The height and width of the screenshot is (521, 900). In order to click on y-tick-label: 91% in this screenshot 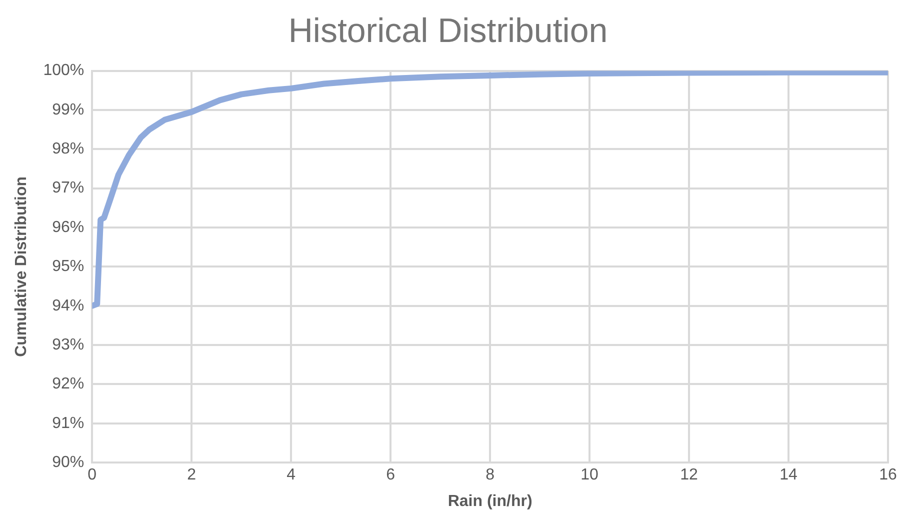, I will do `click(68, 423)`.